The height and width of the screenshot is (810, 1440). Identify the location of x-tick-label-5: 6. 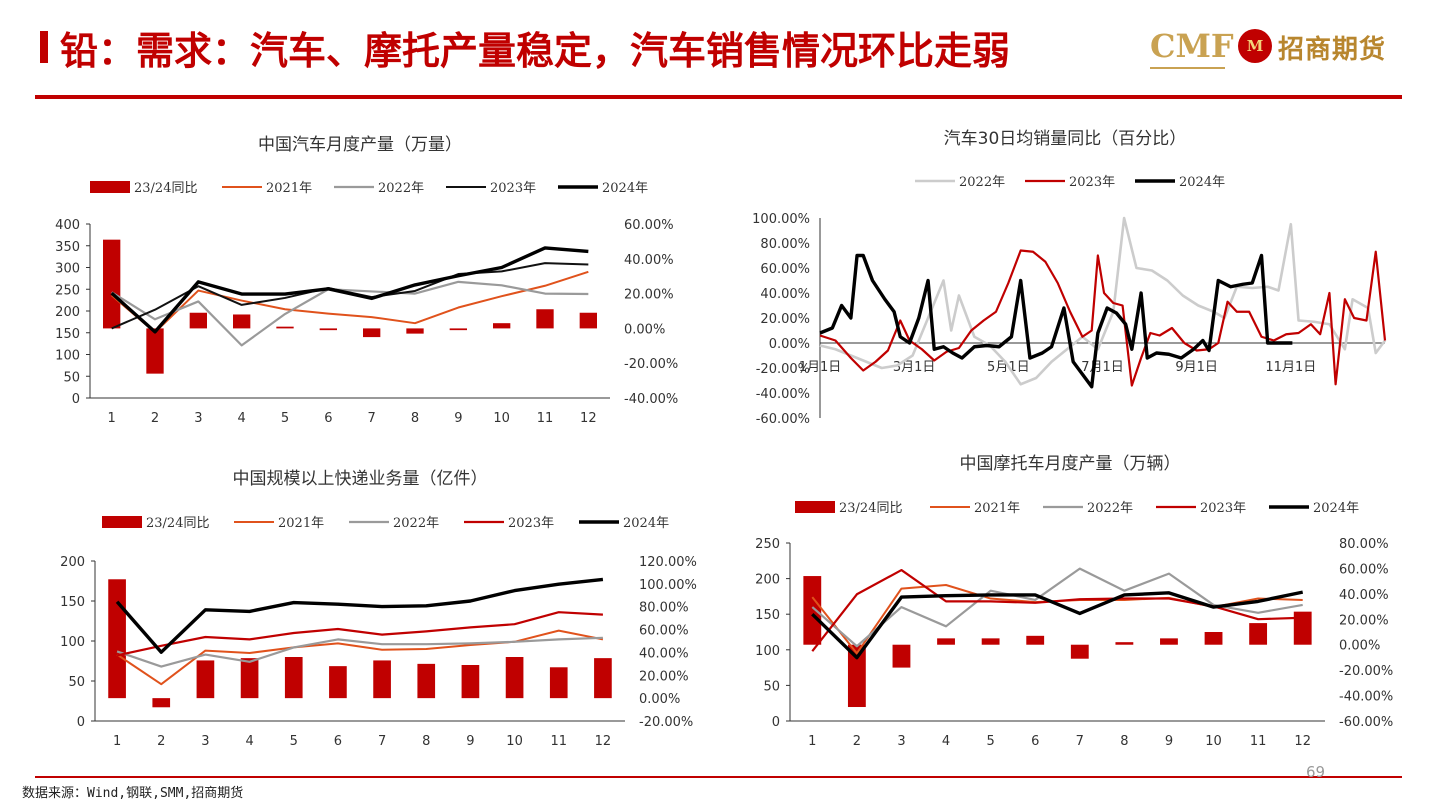
(328, 418).